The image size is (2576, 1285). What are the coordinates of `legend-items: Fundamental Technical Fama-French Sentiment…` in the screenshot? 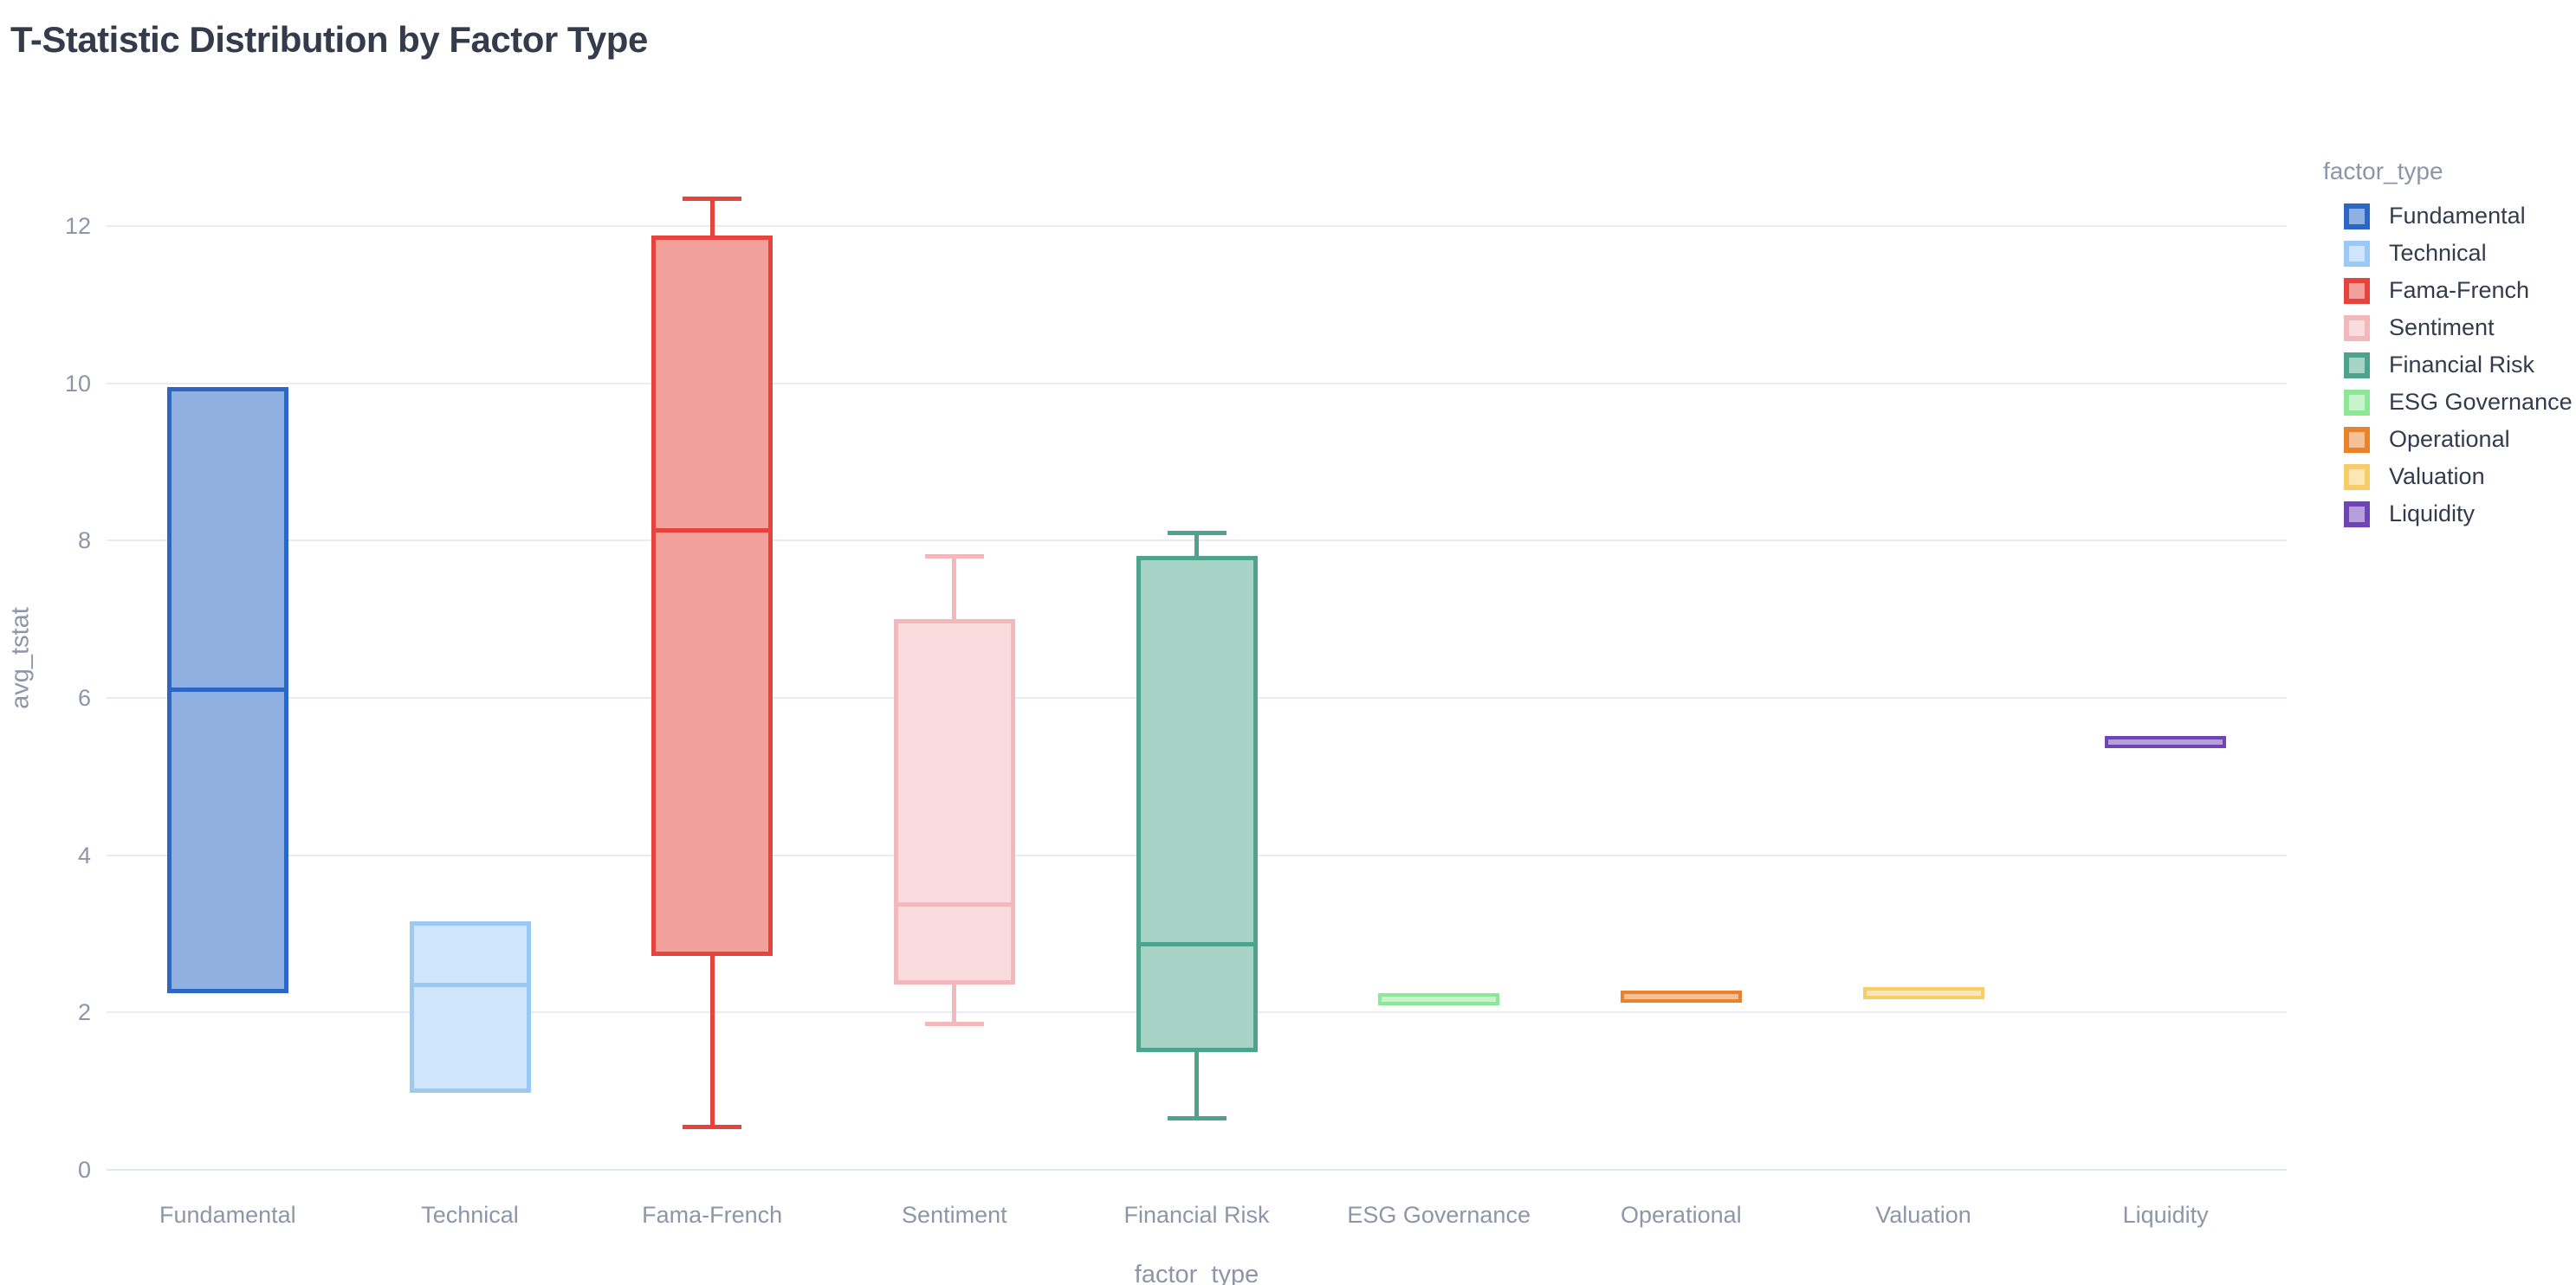 It's located at (2448, 365).